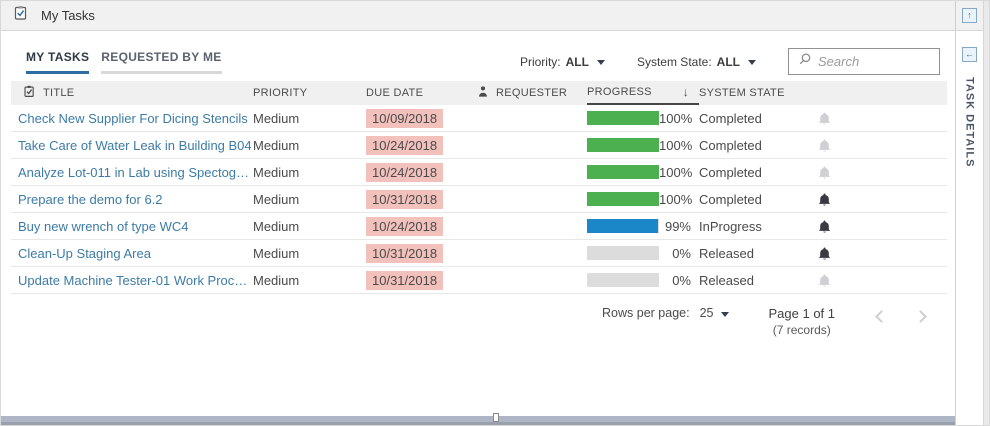 The width and height of the screenshot is (990, 426). What do you see at coordinates (728, 61) in the screenshot?
I see `system-state-filter-value: ALL` at bounding box center [728, 61].